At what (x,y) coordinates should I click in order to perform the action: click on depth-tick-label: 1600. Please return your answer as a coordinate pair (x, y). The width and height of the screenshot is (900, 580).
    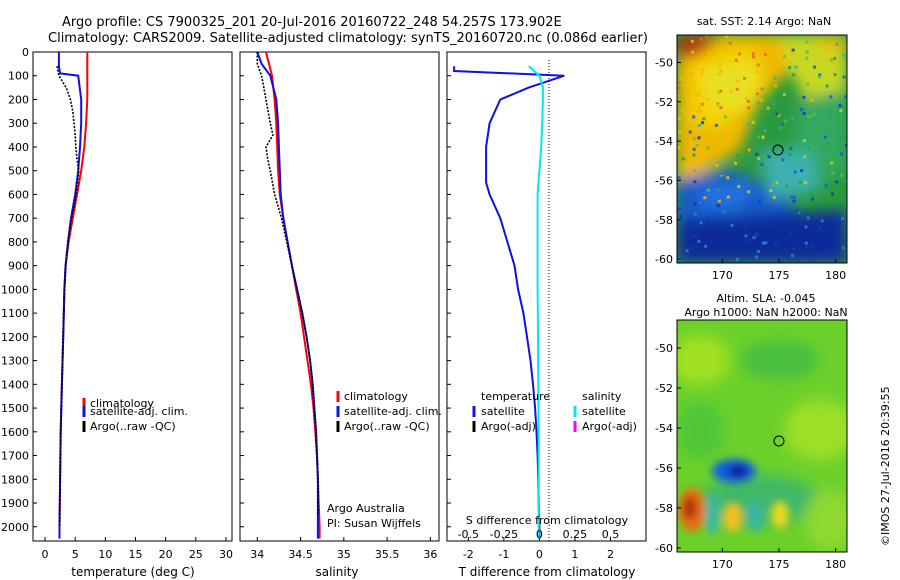
    Looking at the image, I should click on (15, 432).